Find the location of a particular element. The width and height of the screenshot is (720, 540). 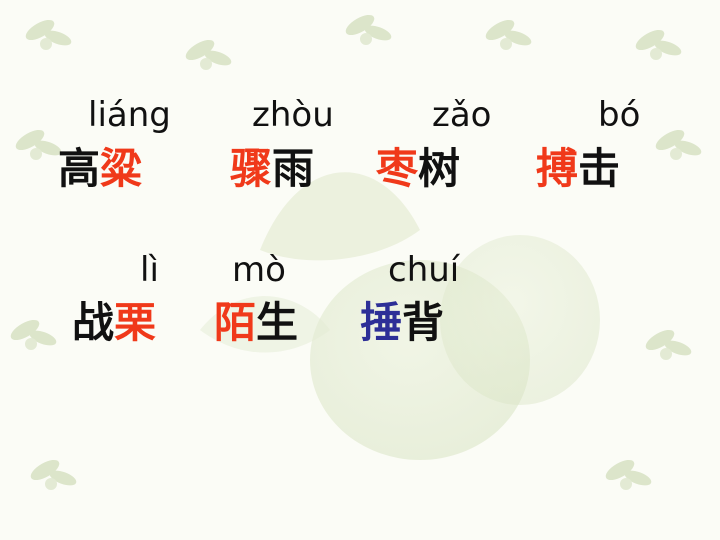

word-zaoshu: 枣树 is located at coordinates (418, 169).